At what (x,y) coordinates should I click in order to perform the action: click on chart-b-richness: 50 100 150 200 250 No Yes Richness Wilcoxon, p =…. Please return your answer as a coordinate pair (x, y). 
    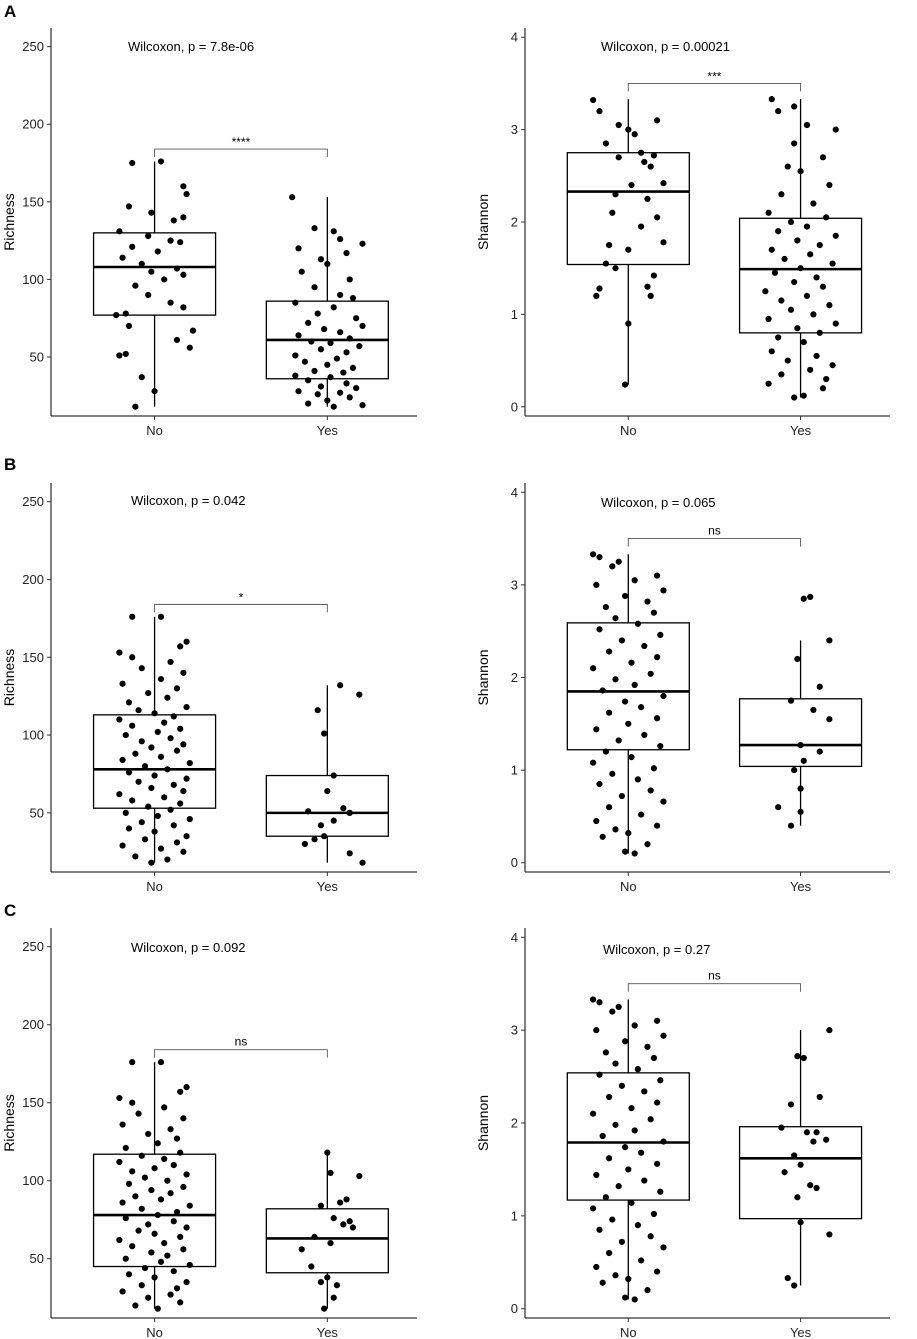
    Looking at the image, I should click on (209, 688).